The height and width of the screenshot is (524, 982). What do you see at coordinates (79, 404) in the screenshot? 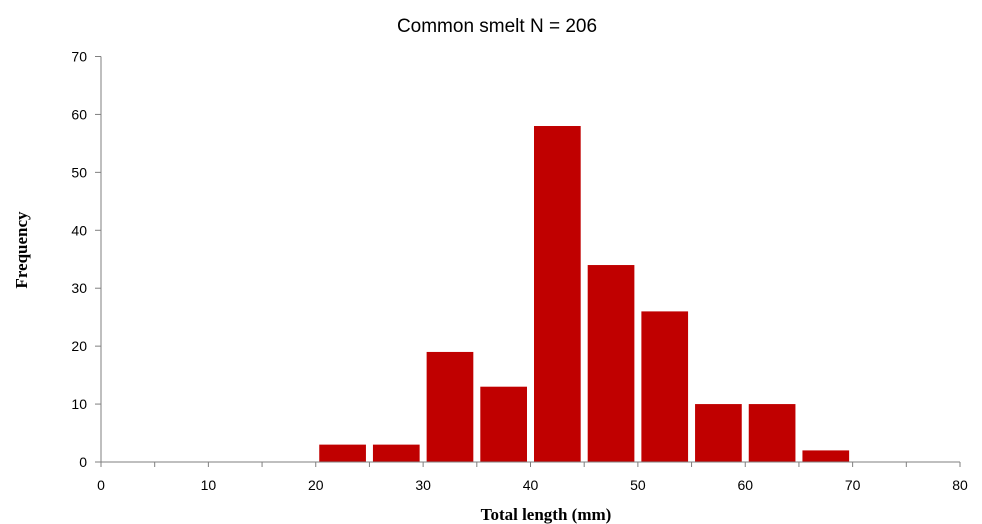
I see `y-tick-label-10: 10` at bounding box center [79, 404].